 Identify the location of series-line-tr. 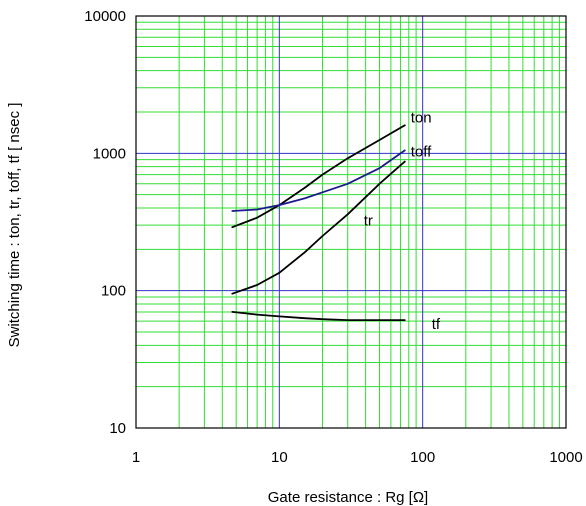
(318, 227).